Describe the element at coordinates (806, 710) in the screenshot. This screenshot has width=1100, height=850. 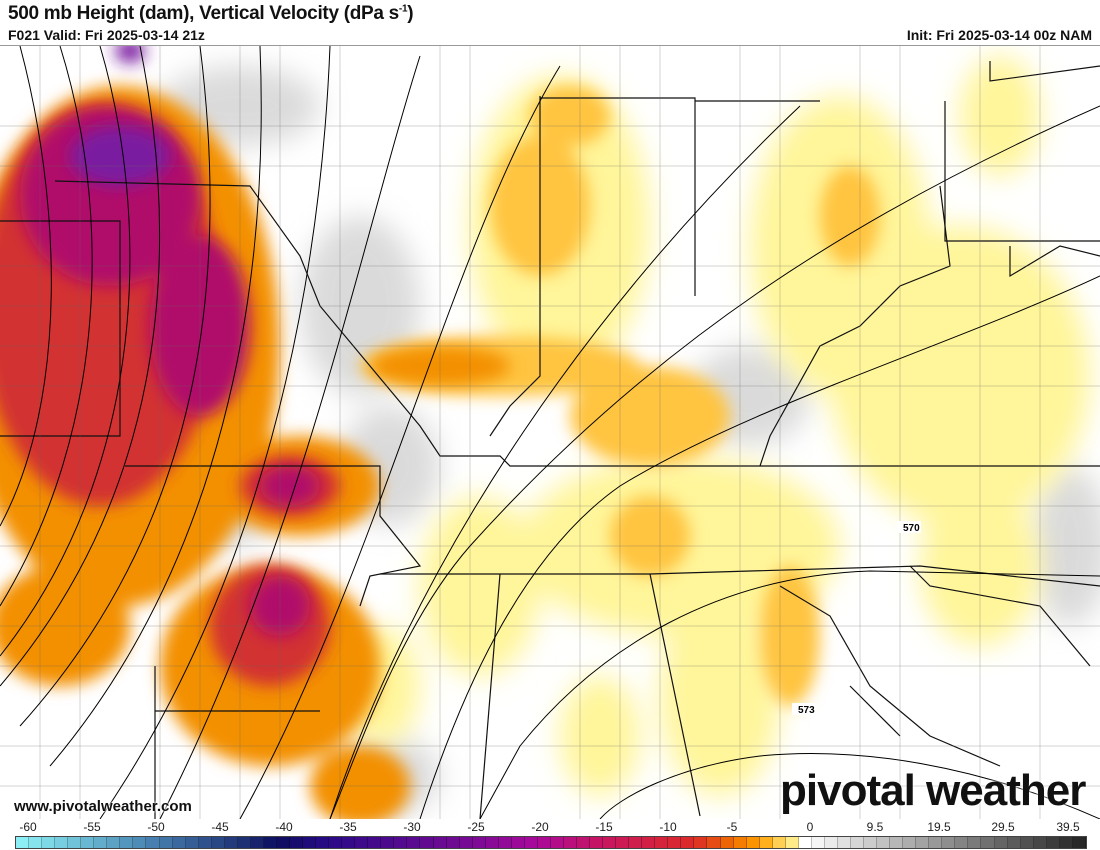
I see `contour-label-573: 573` at that location.